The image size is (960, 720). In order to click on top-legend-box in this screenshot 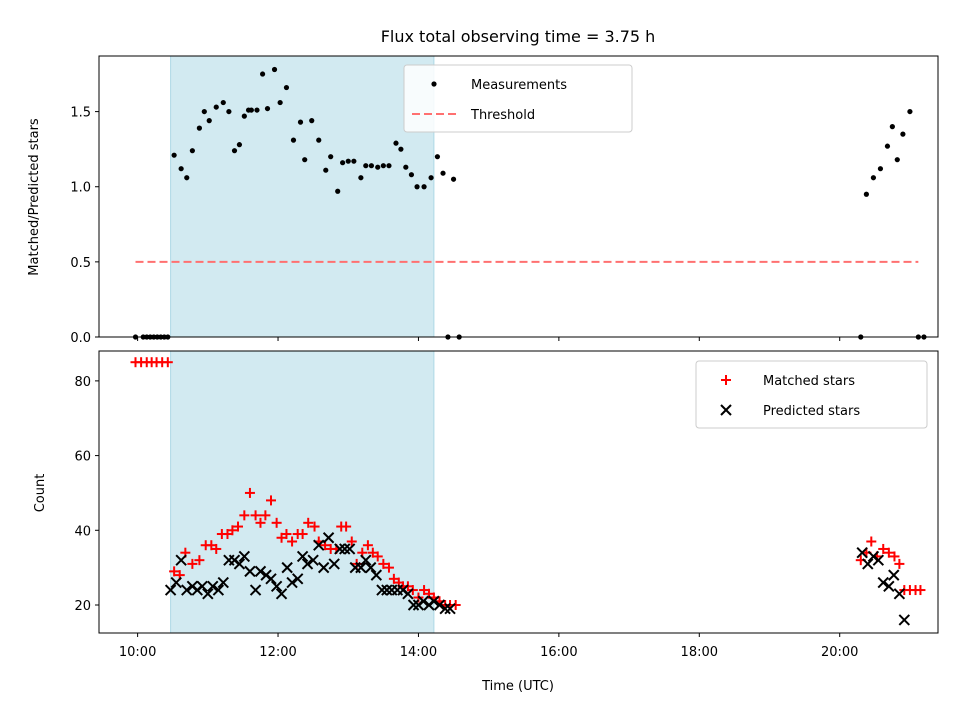, I will do `click(518, 98)`.